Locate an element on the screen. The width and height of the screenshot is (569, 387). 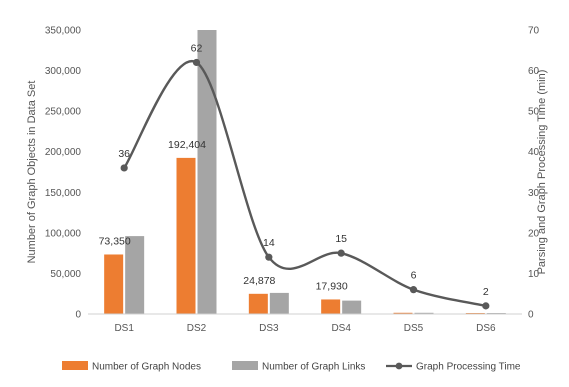
bar-data-label: 73,350 is located at coordinates (115, 241).